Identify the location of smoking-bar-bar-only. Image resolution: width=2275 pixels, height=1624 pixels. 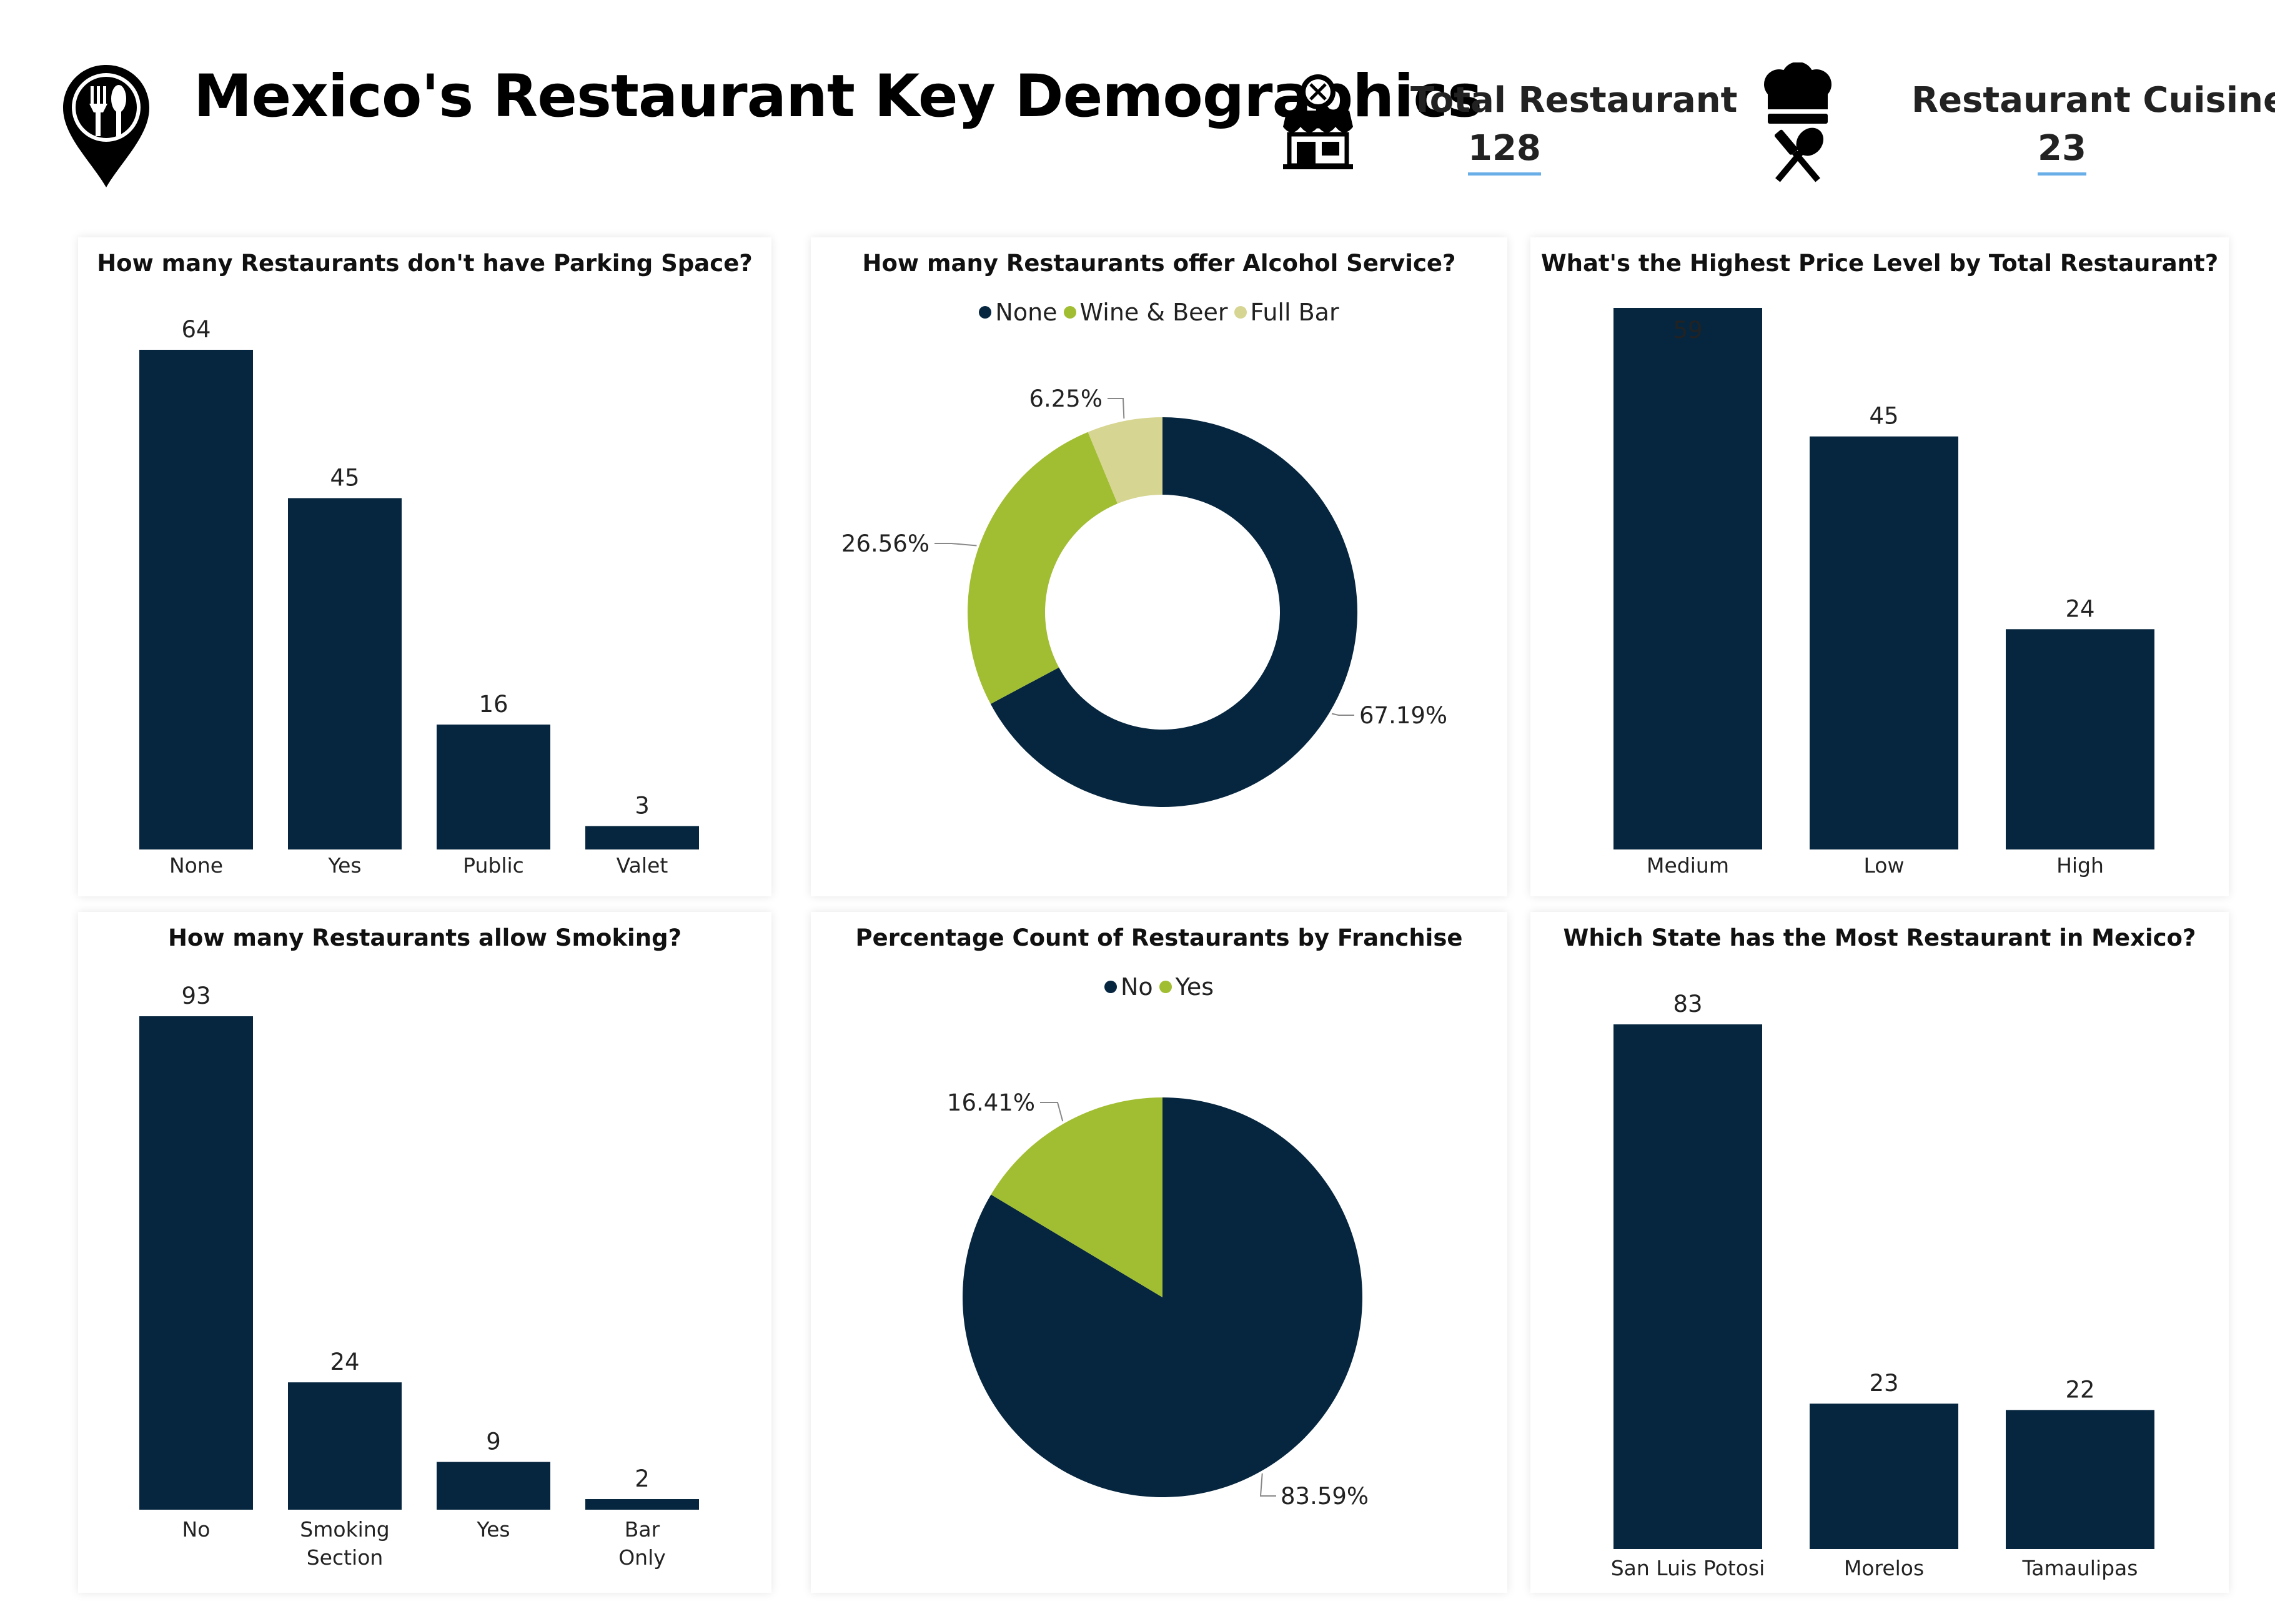
(642, 1504).